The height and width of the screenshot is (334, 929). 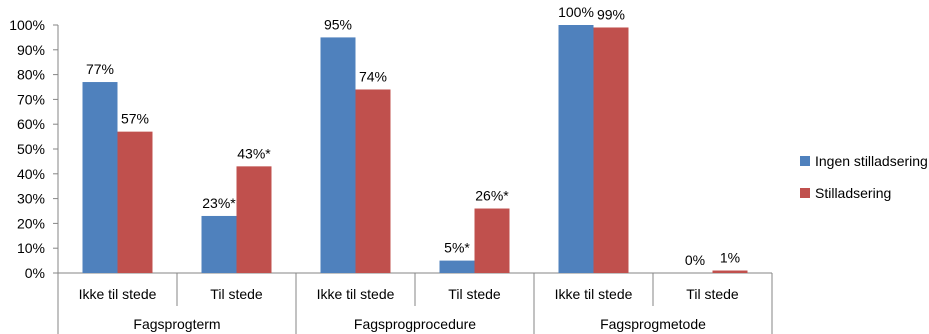 What do you see at coordinates (853, 193) in the screenshot?
I see `legend-label-stilladsering: Stilladsering` at bounding box center [853, 193].